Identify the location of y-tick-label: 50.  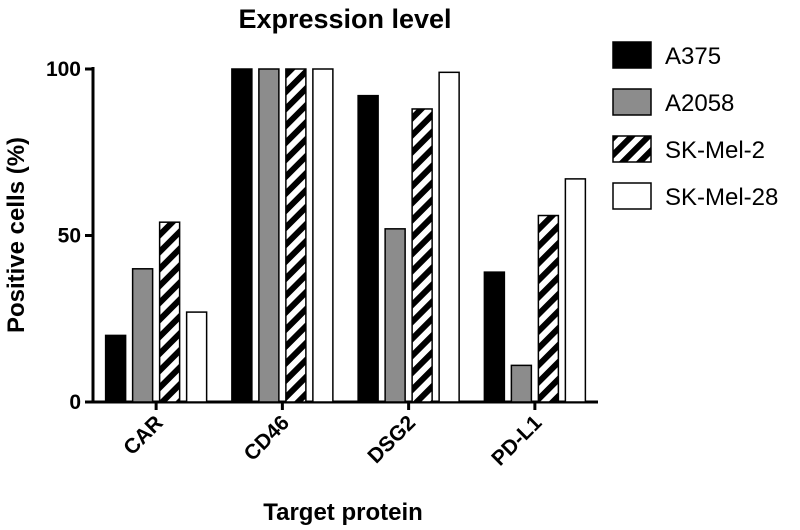
(69, 236).